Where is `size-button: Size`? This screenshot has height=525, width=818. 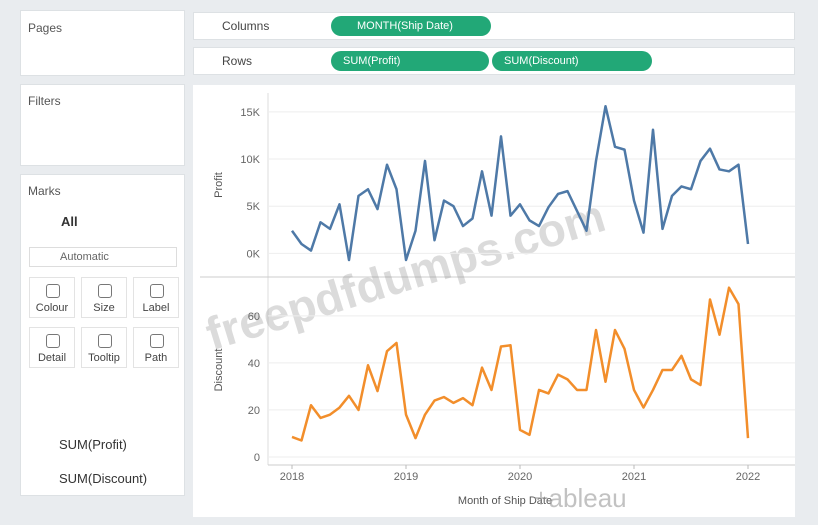
size-button: Size is located at coordinates (104, 297).